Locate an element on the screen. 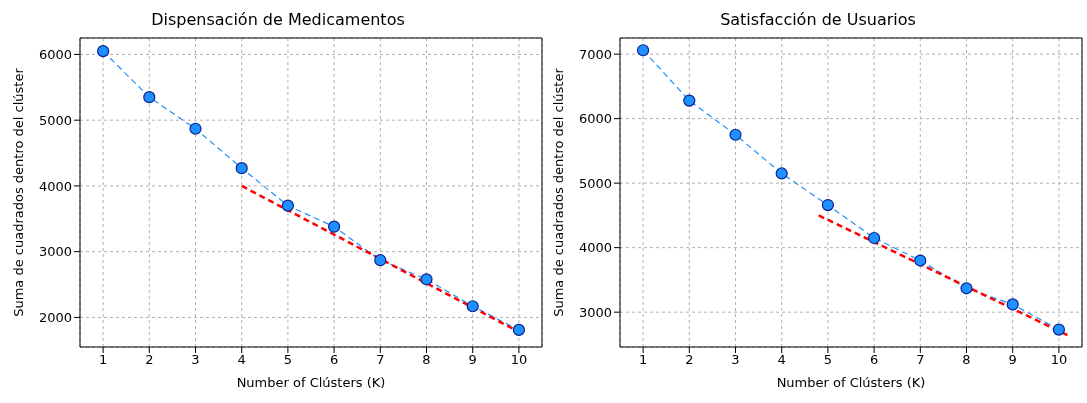 Image resolution: width=1087 pixels, height=403 pixels. chart-title: Dispensación de Medicamentos is located at coordinates (278, 20).